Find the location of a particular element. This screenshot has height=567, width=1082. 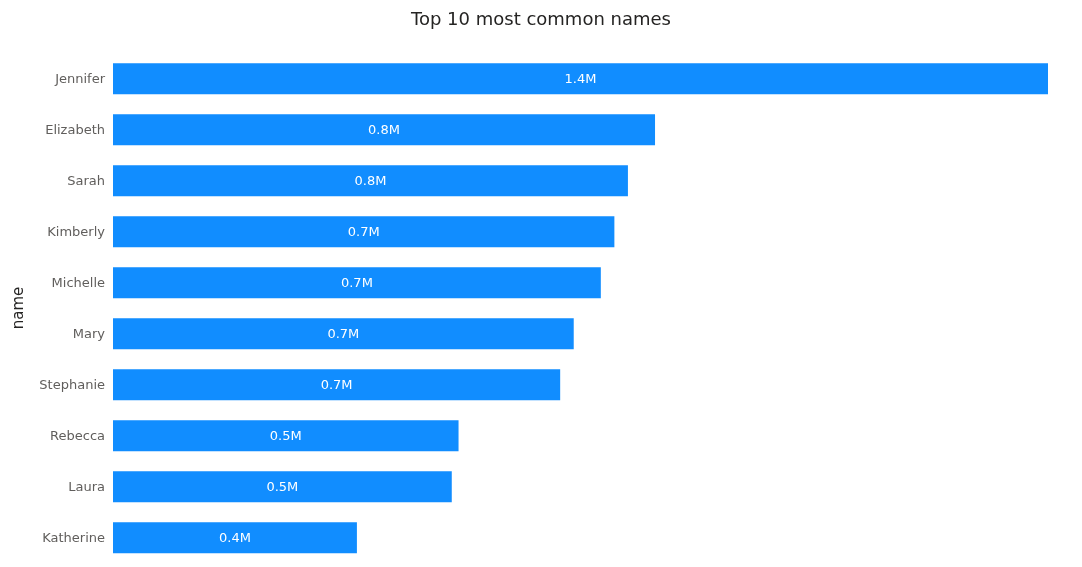

y-tick-label: Michelle is located at coordinates (78, 283).